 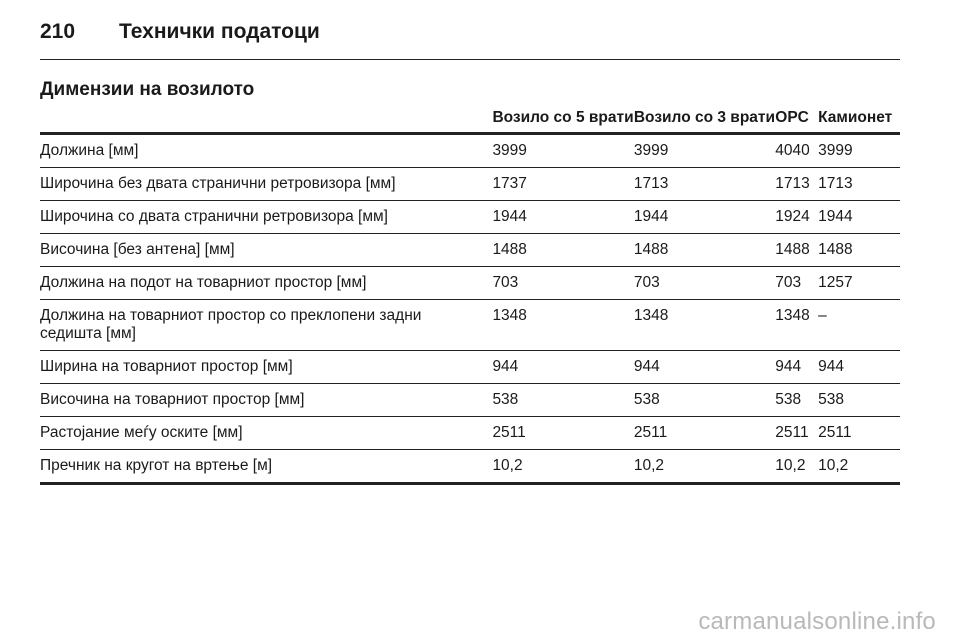 What do you see at coordinates (650, 432) in the screenshot?
I see `cell-3-door: 2511` at bounding box center [650, 432].